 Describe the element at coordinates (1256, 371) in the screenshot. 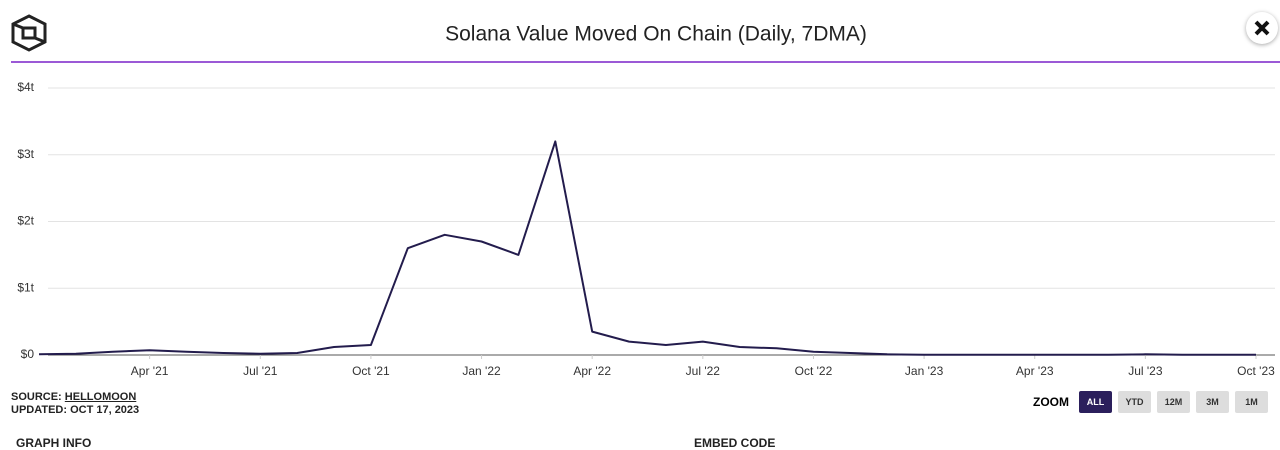

I see `x-tick-label: Oct '23` at that location.